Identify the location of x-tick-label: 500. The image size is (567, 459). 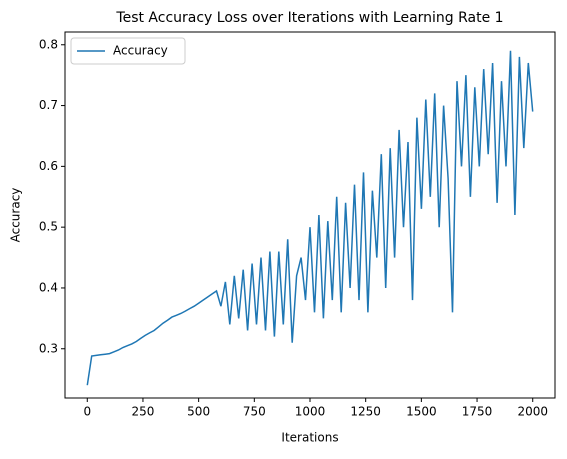
(198, 412).